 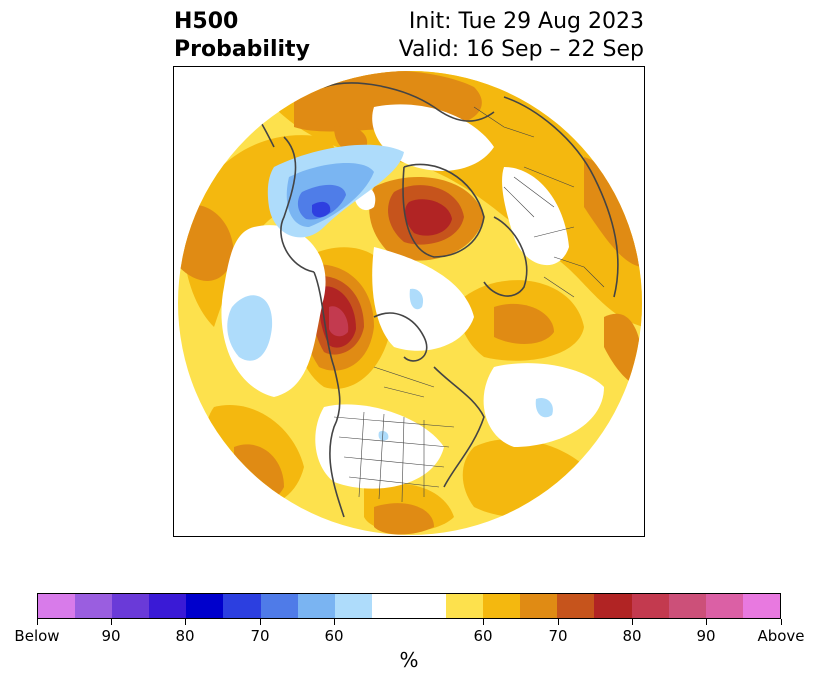 I want to click on title-init-date: Init: Tue 29 Aug 2023, so click(x=526, y=21).